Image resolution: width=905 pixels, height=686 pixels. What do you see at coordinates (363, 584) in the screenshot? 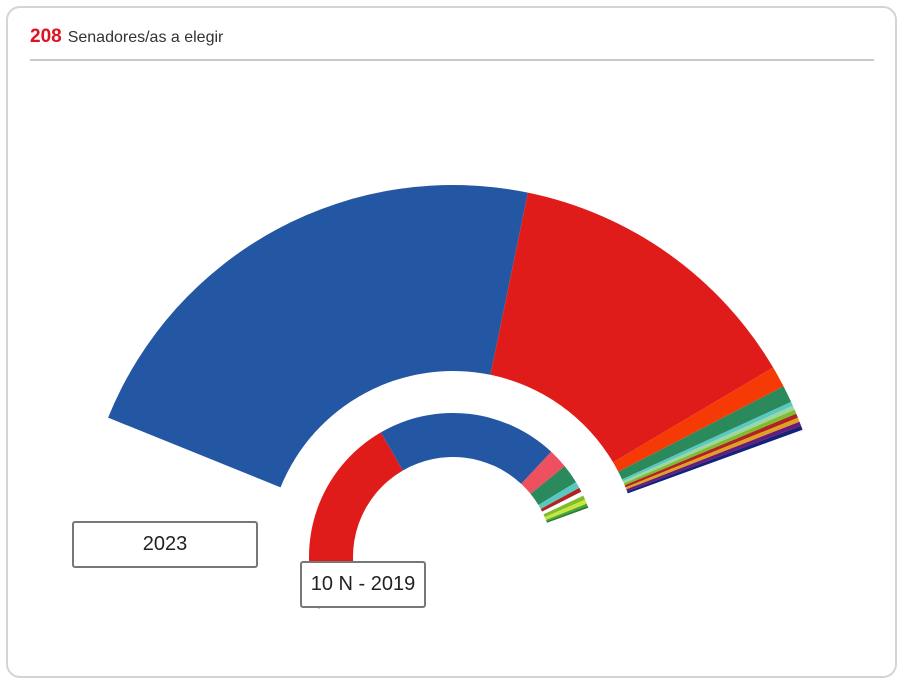
I see `year-label-2019: 10 N - 2019` at bounding box center [363, 584].